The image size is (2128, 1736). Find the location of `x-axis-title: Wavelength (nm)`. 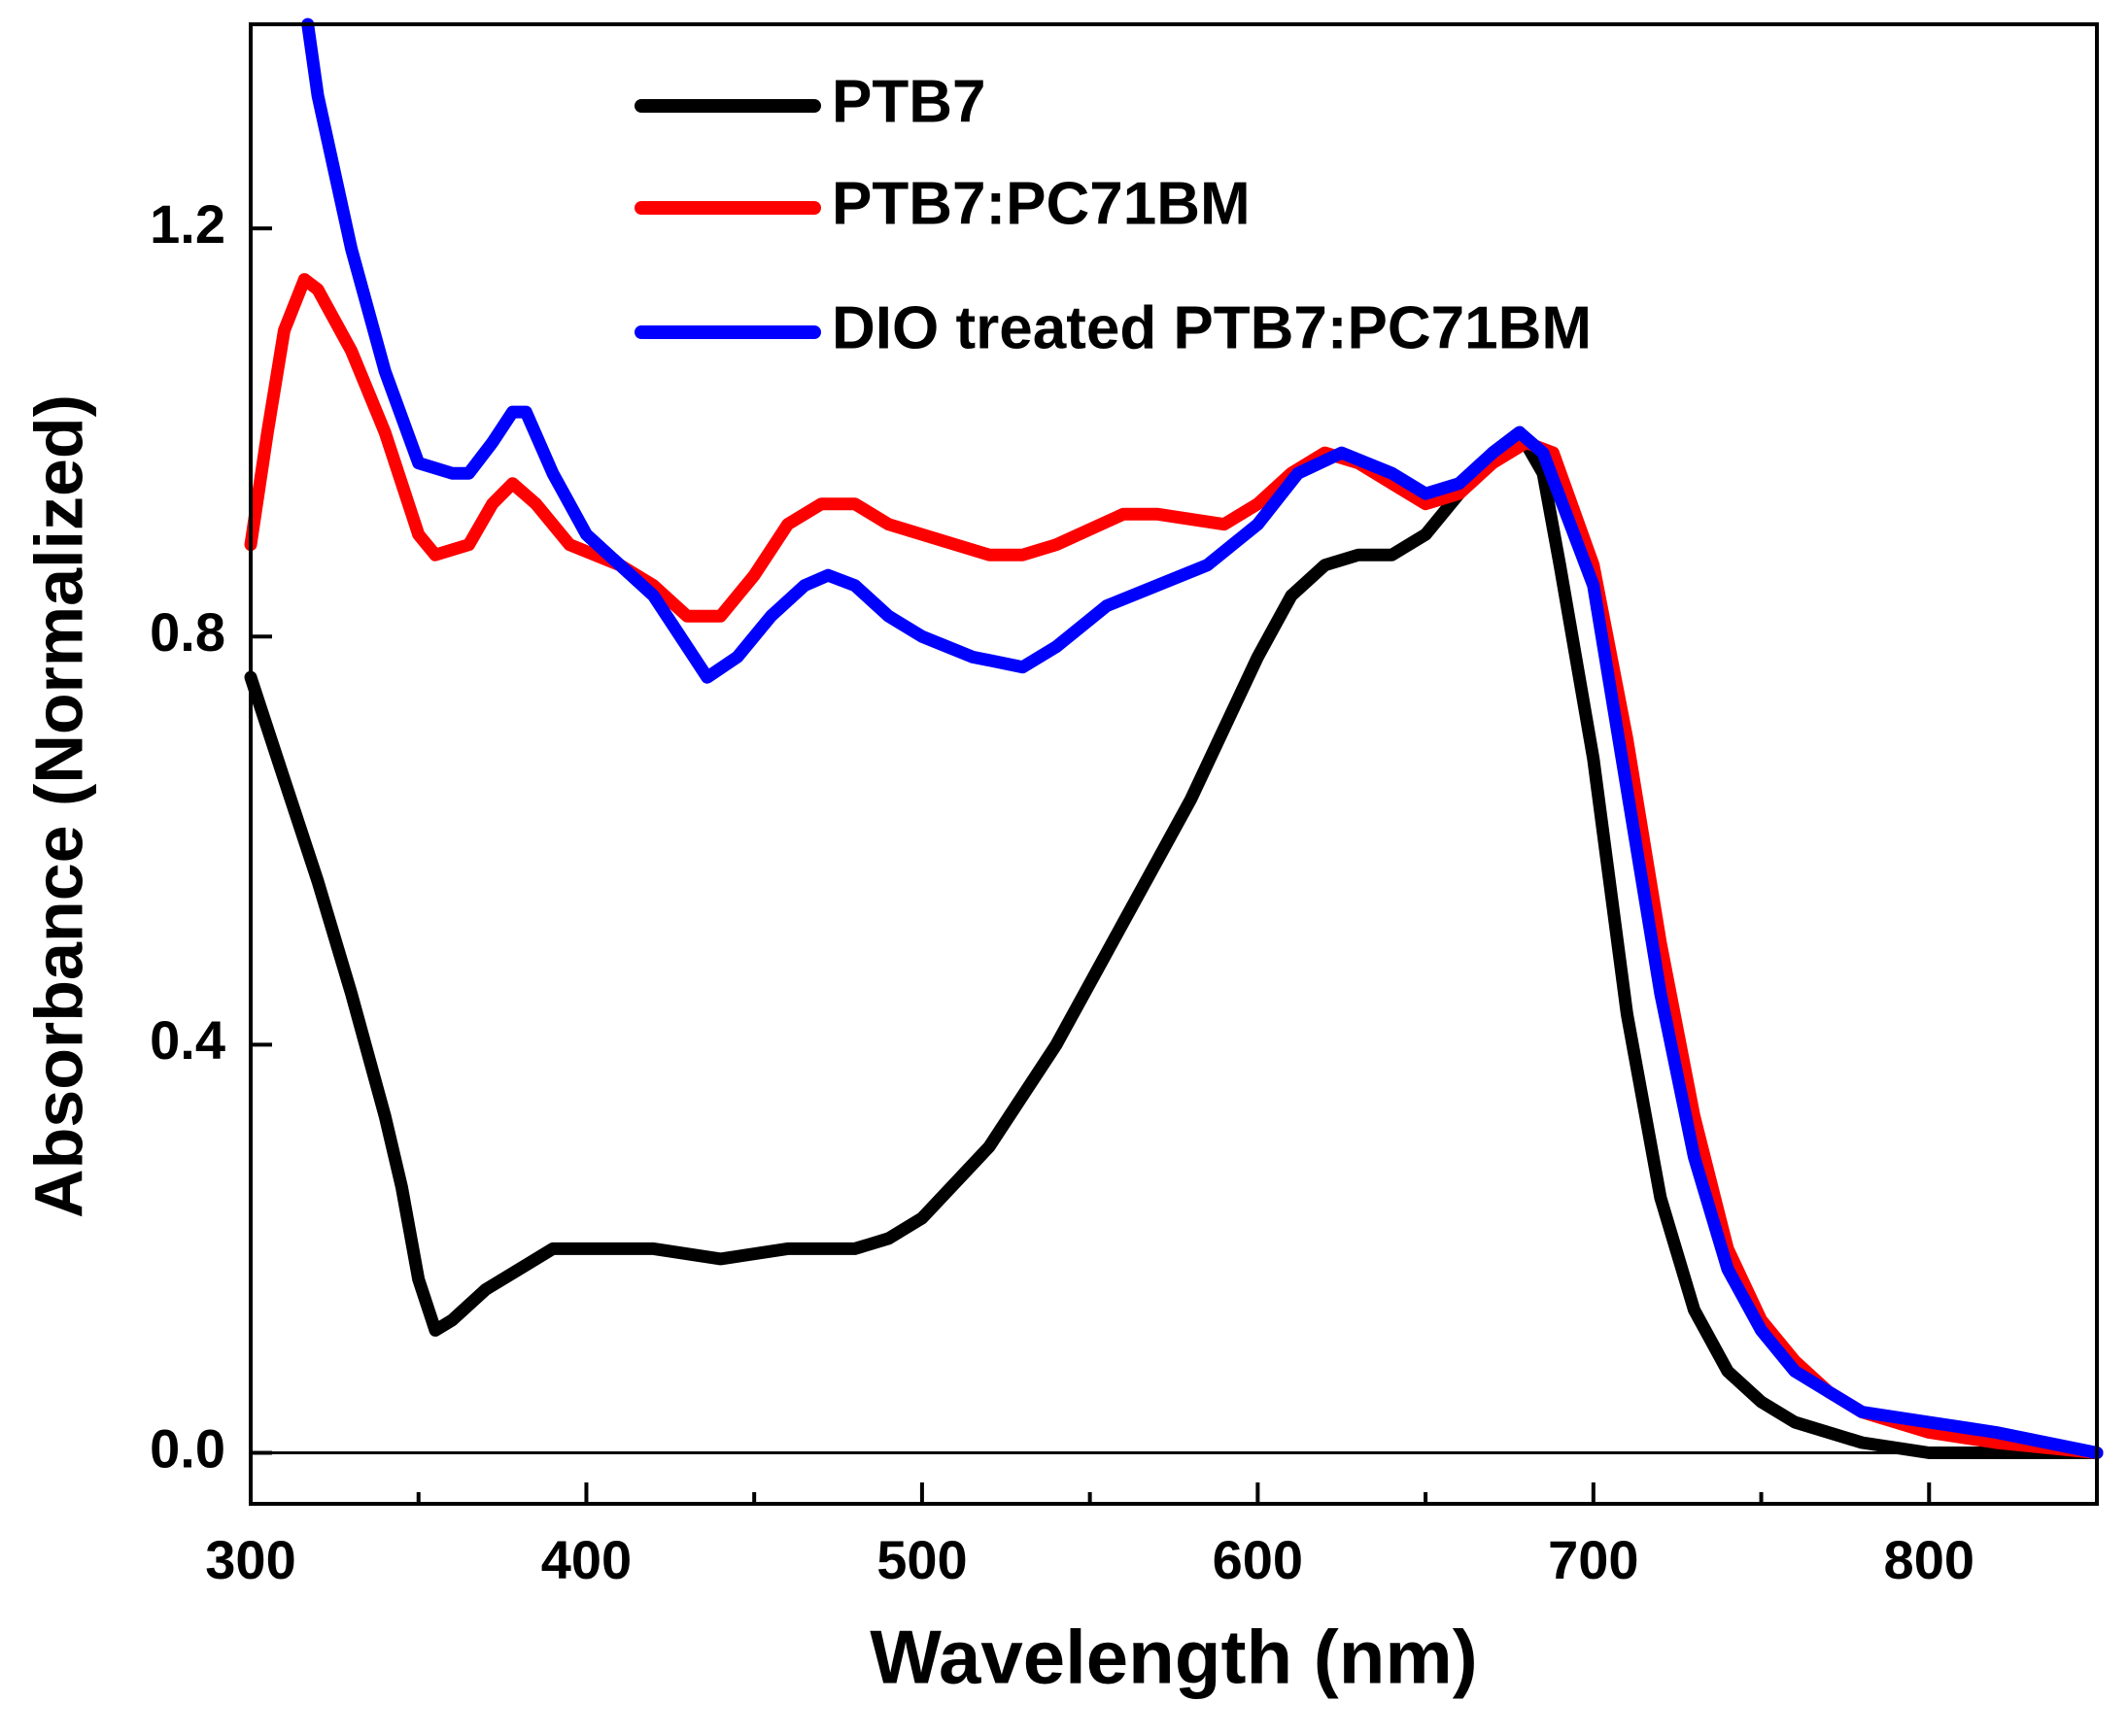

x-axis-title: Wavelength (nm) is located at coordinates (1173, 1657).